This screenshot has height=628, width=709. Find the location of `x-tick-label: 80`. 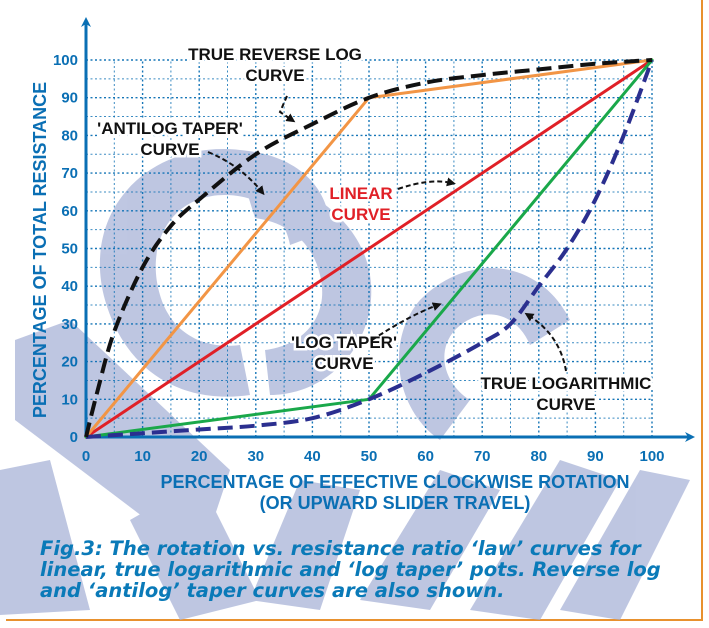

x-tick-label: 80 is located at coordinates (538, 456).